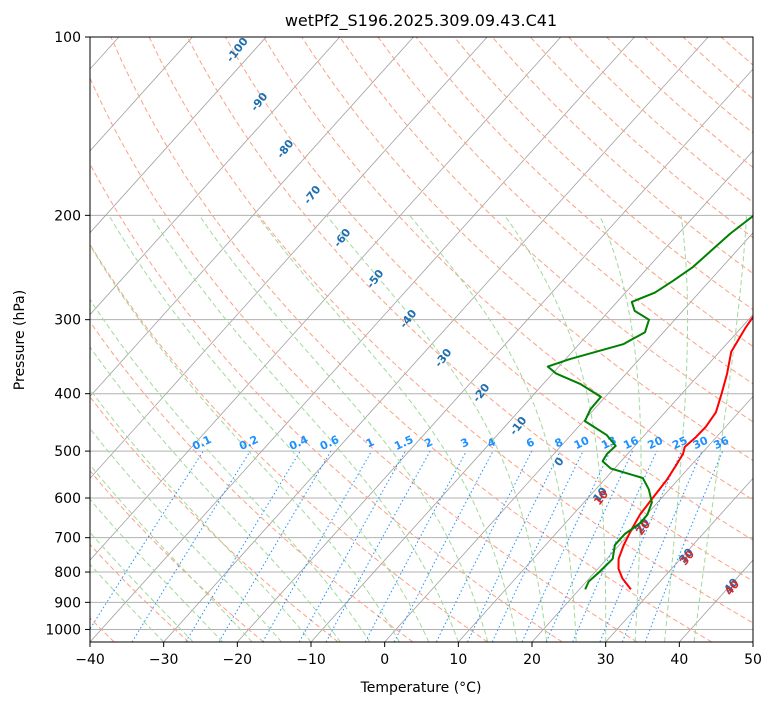 Image resolution: width=775 pixels, height=708 pixels. What do you see at coordinates (67, 321) in the screenshot?
I see `y-tick-label: 300` at bounding box center [67, 321].